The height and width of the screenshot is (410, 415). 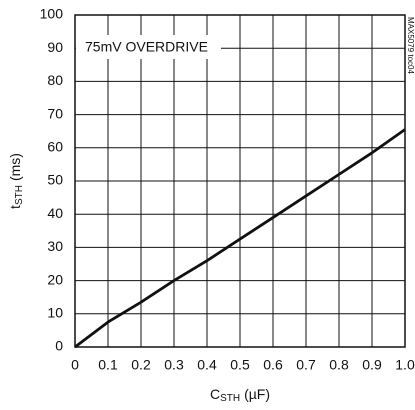 What do you see at coordinates (257, 394) in the screenshot?
I see `x-label-unit: (µF)` at bounding box center [257, 394].